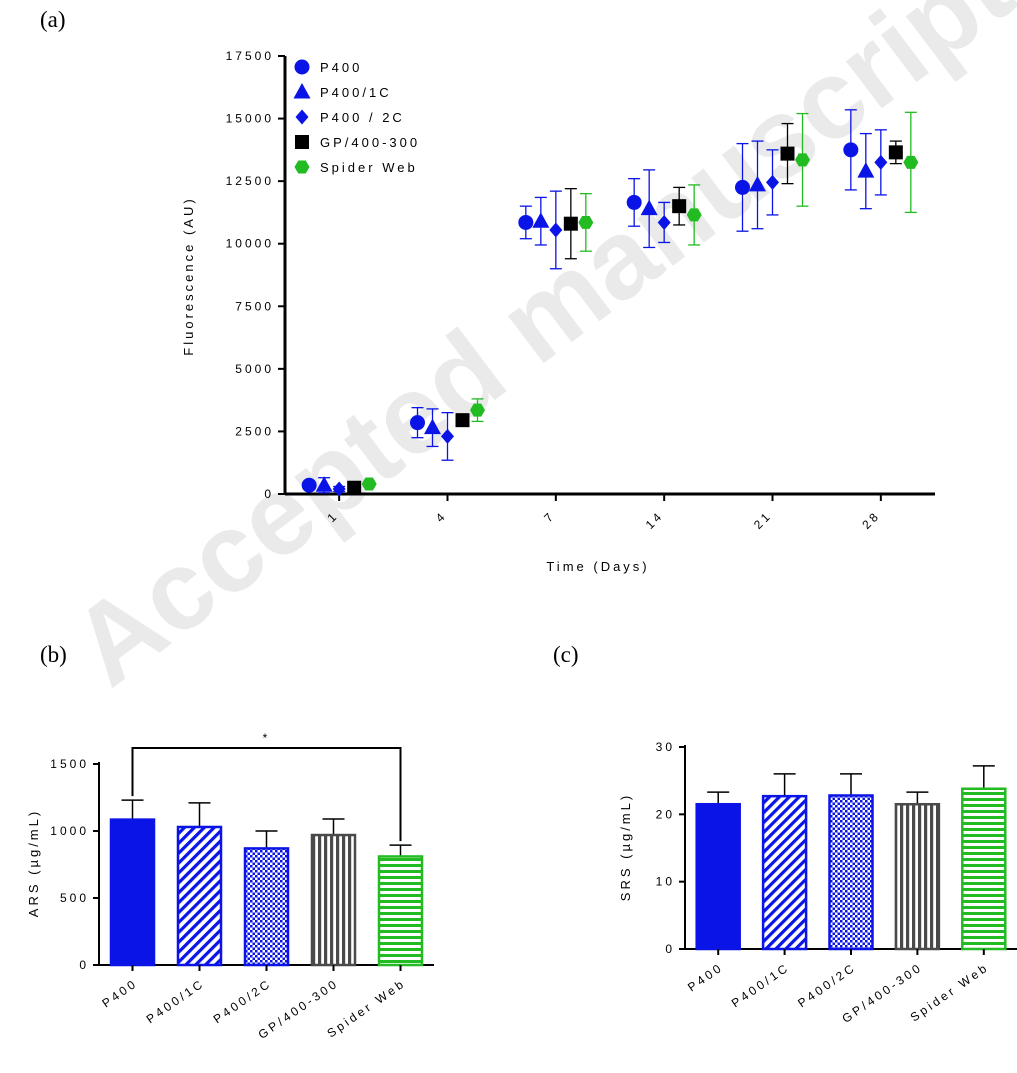  What do you see at coordinates (362, 117) in the screenshot?
I see `chart-a-legend-label: P400 / 2C` at bounding box center [362, 117].